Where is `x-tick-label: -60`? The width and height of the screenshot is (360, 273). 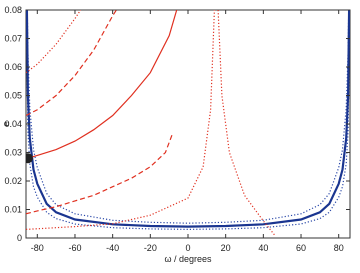 x-tick-label: -60 is located at coordinates (74, 248).